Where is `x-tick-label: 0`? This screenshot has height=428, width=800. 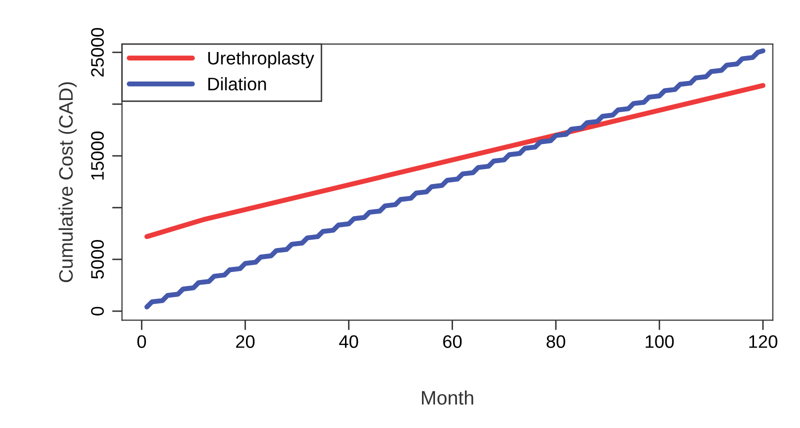
x-tick-label: 0 is located at coordinates (141, 341).